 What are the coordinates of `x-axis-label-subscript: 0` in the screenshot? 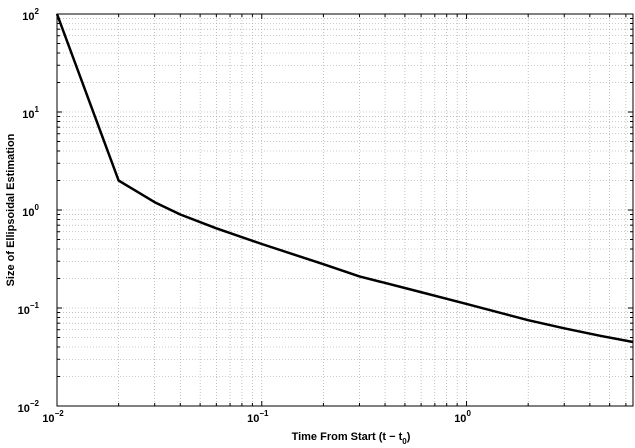 It's located at (404, 441).